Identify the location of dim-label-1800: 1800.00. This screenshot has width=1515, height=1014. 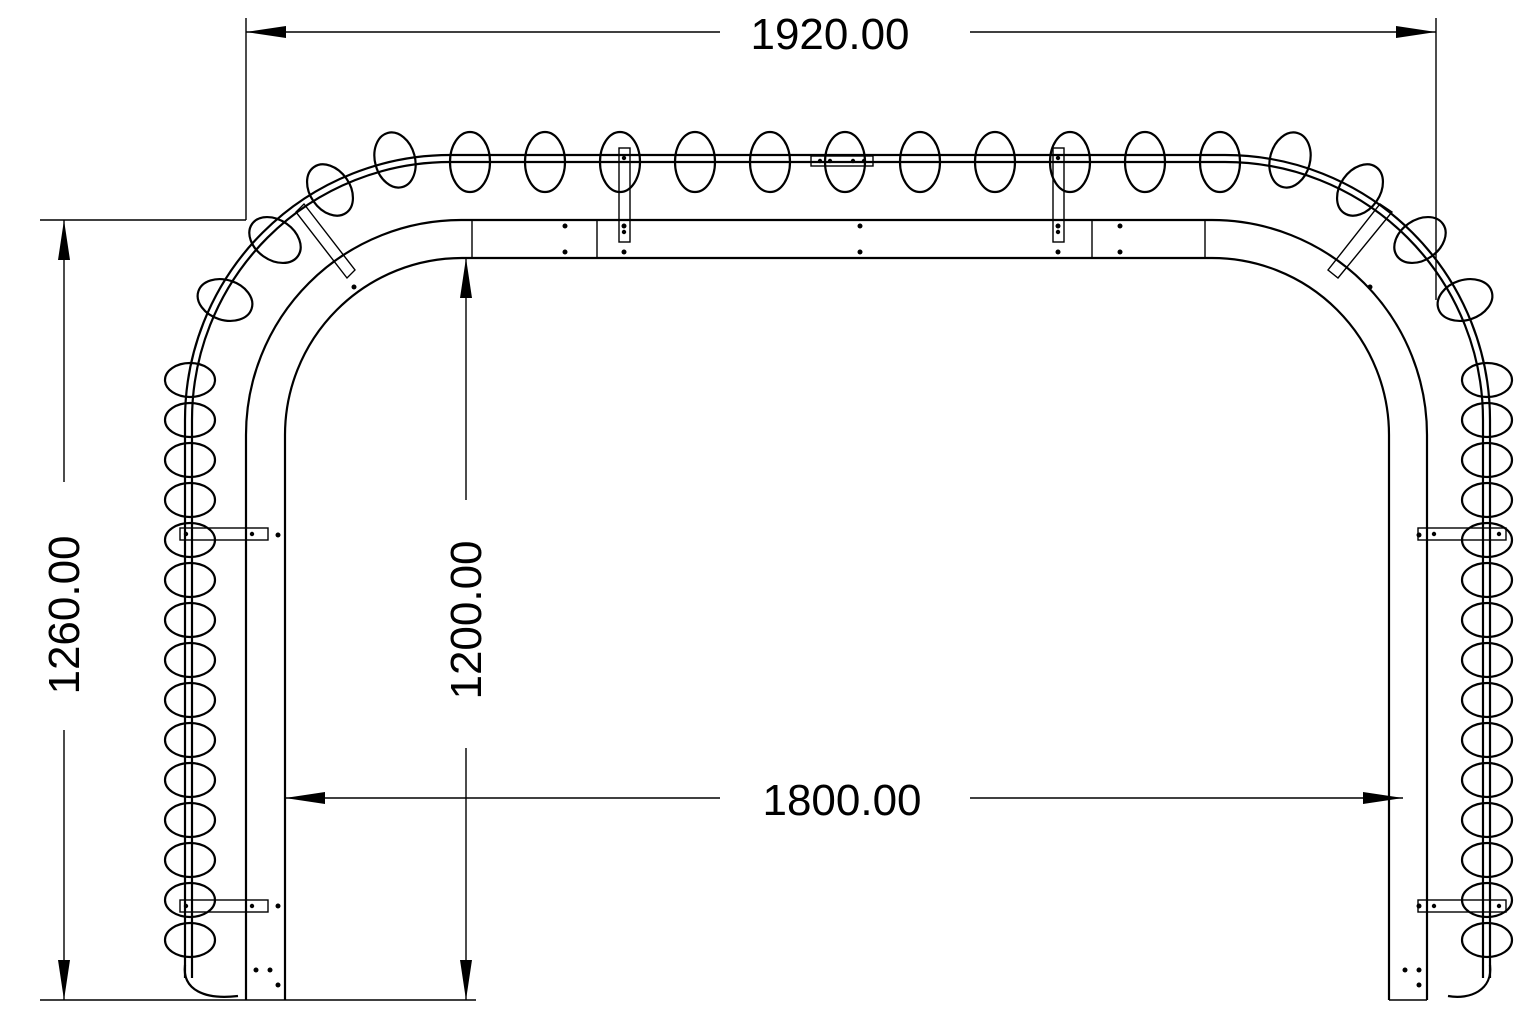
(841, 800).